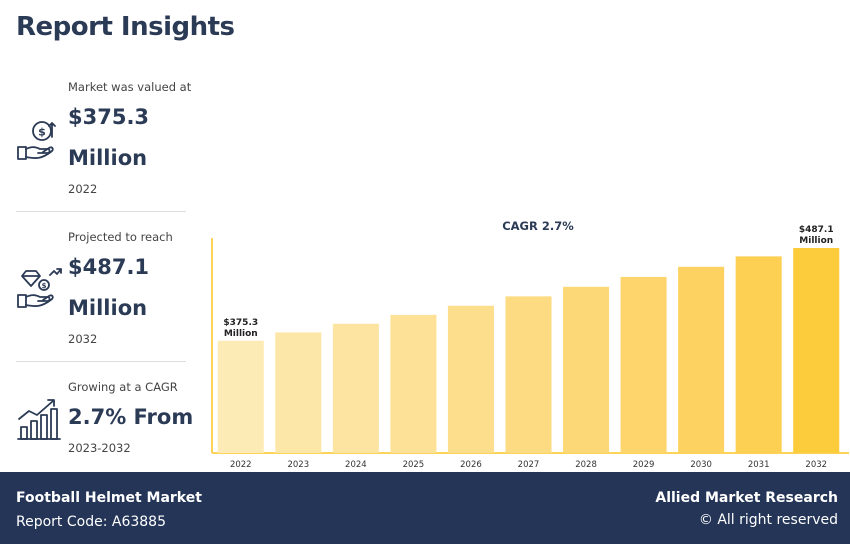 The height and width of the screenshot is (544, 850). What do you see at coordinates (109, 498) in the screenshot?
I see `market-name: Football Helmet Market` at bounding box center [109, 498].